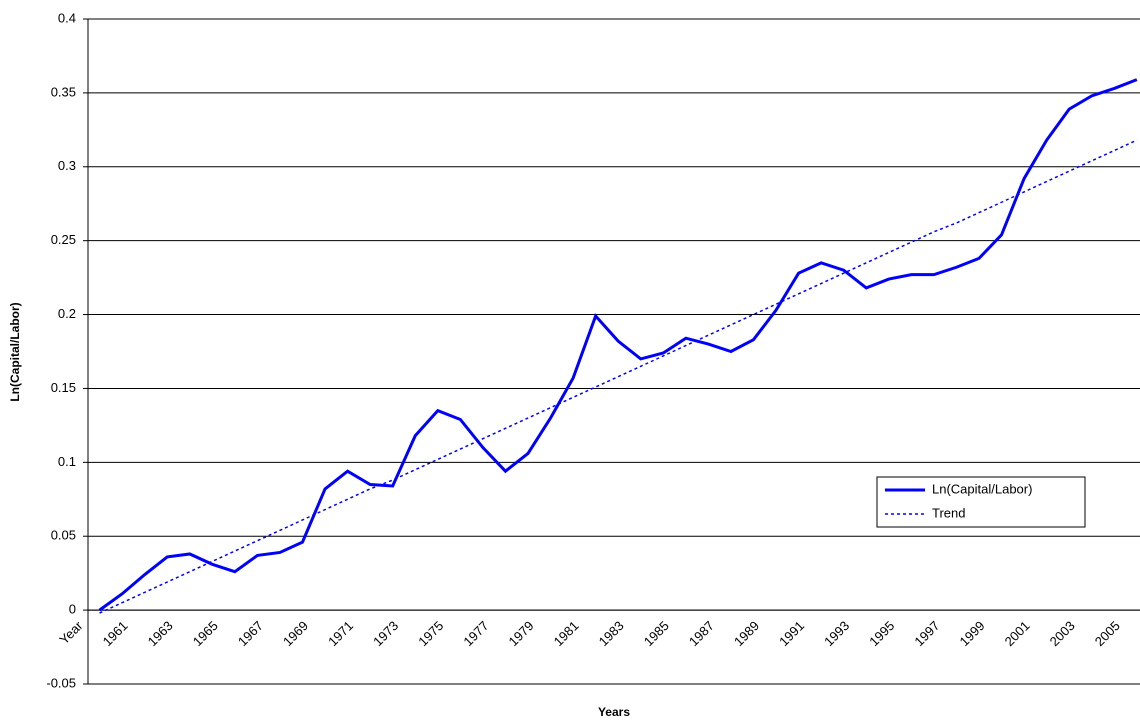 This screenshot has width=1140, height=721. What do you see at coordinates (791, 633) in the screenshot?
I see `x-tick-label: 1991` at bounding box center [791, 633].